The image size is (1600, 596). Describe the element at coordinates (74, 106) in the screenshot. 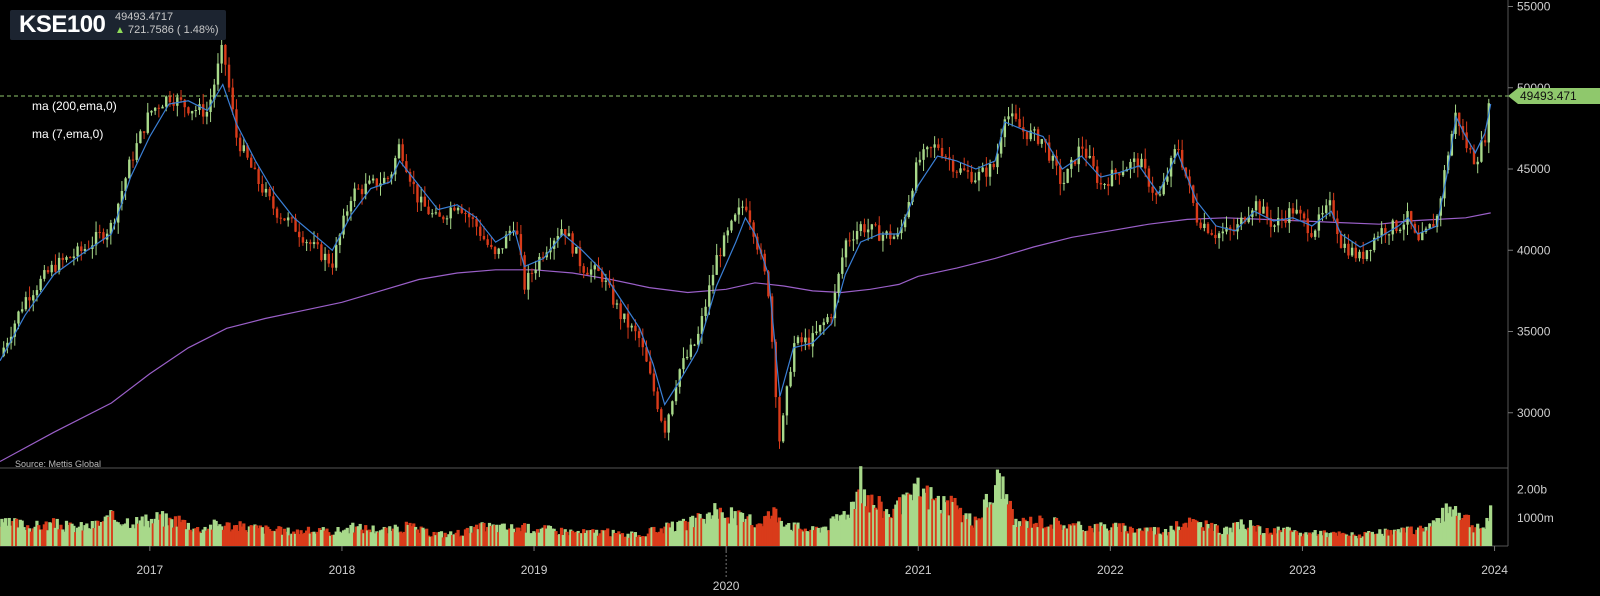

I see `ma200-legend: ma (200,ema,0)` at that location.